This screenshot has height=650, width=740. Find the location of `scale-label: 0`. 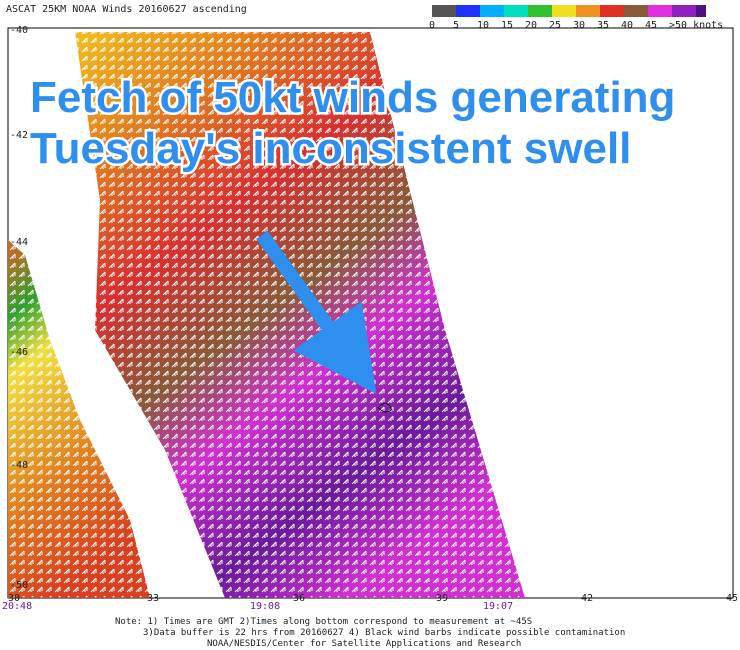

scale-label: 0 is located at coordinates (432, 25).